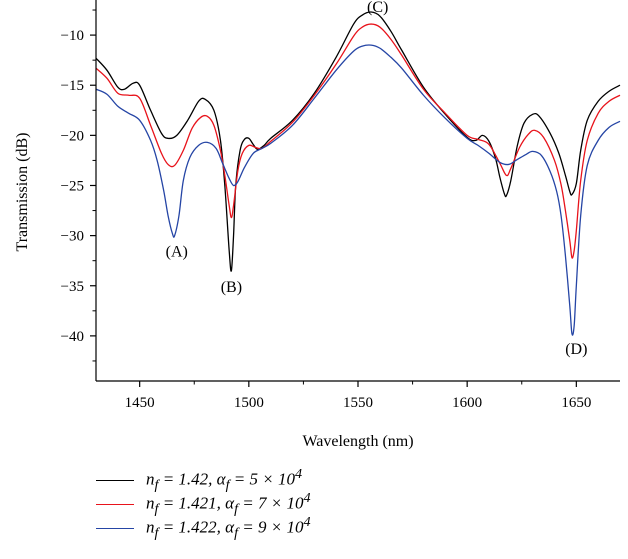  Describe the element at coordinates (177, 252) in the screenshot. I see `annotation-1: (A)` at that location.